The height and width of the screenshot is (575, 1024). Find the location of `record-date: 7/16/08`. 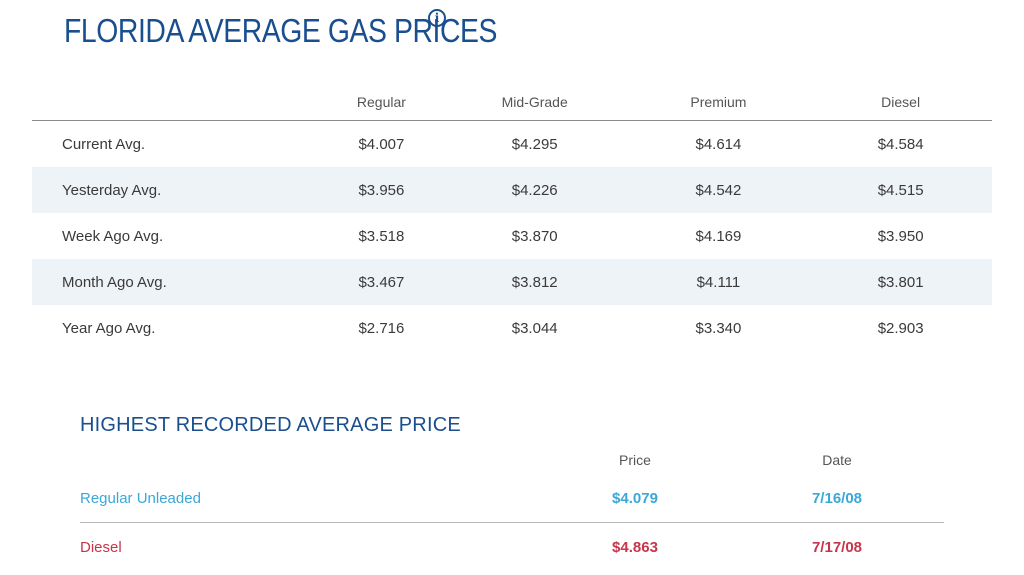

record-date: 7/16/08 is located at coordinates (837, 498).